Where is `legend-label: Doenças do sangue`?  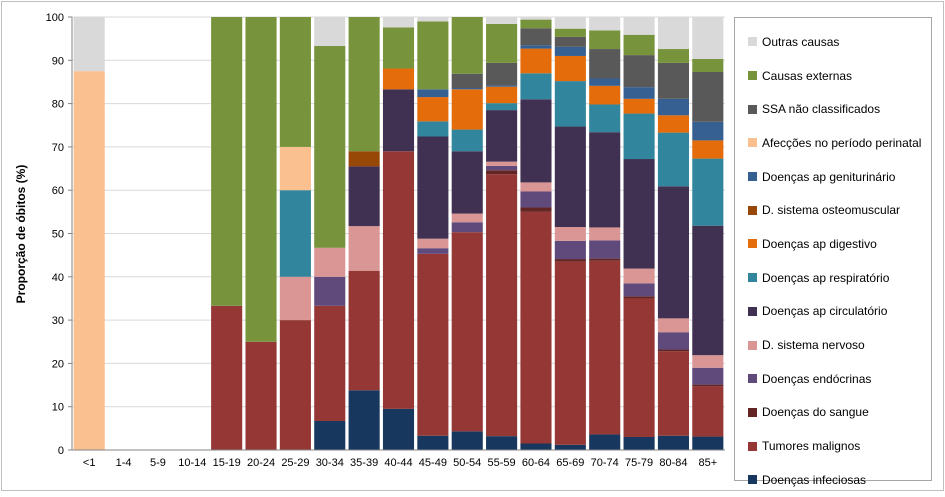
legend-label: Doenças do sangue is located at coordinates (815, 412).